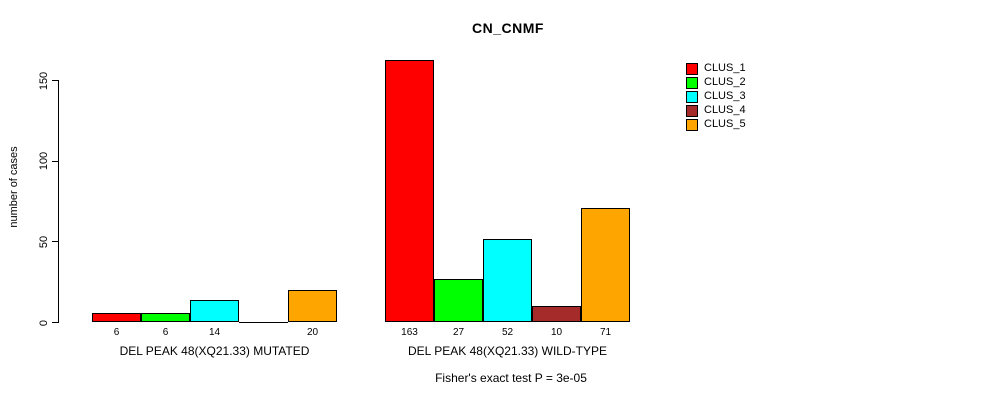  I want to click on bar-value-label: 163, so click(409, 332).